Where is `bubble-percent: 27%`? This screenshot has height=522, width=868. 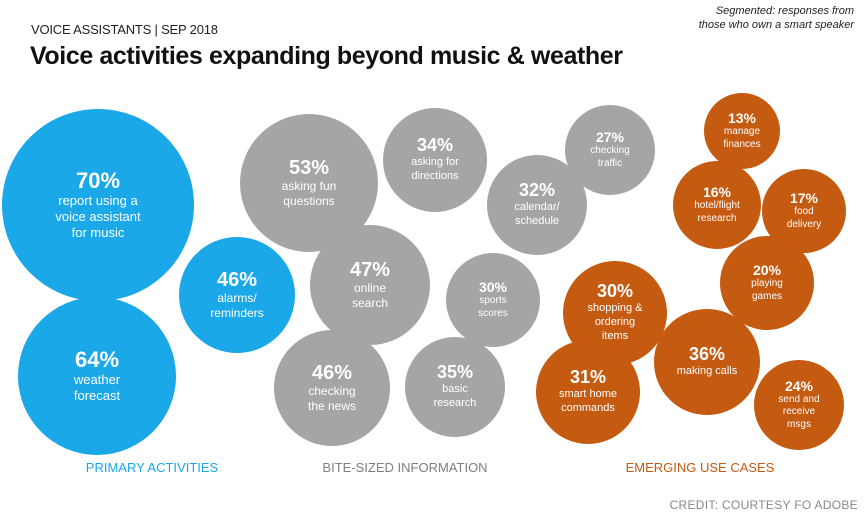 bubble-percent: 27% is located at coordinates (610, 136).